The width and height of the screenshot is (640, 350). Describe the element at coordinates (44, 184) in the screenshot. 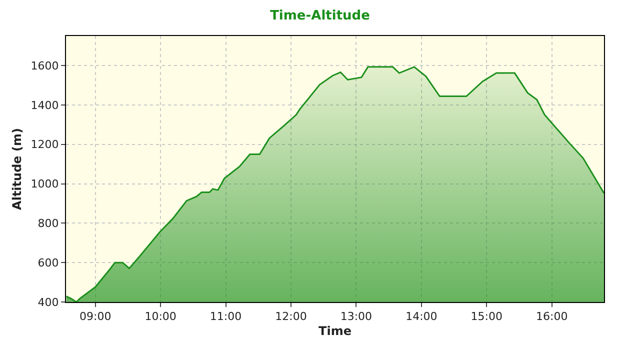

I see `y-tick-label: 1000` at that location.